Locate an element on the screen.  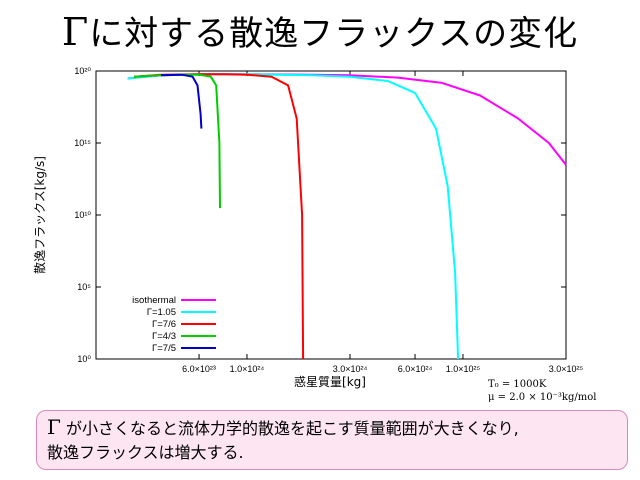
y-tick-label: 10⁵ is located at coordinates (84, 287).